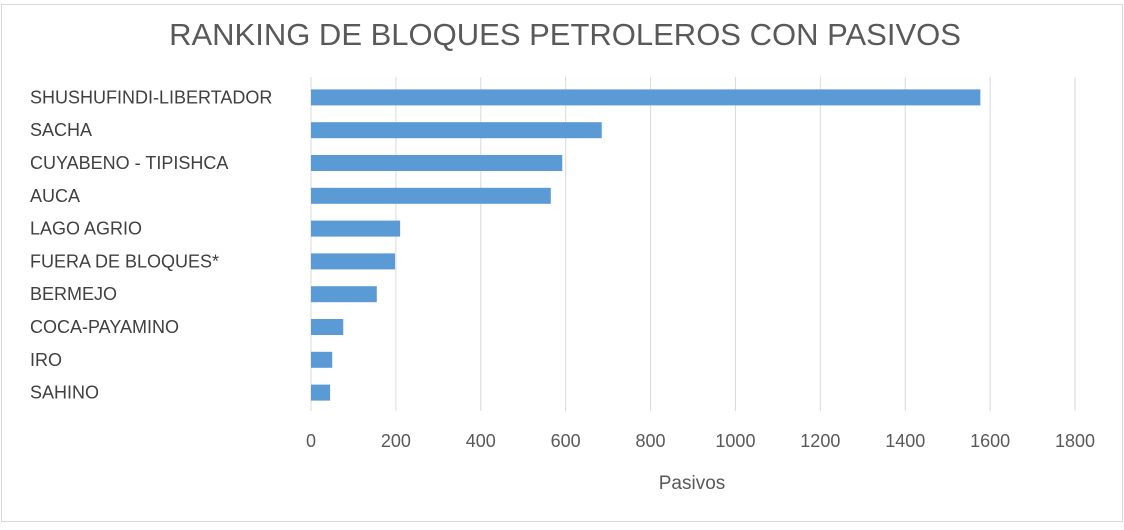 Image resolution: width=1124 pixels, height=530 pixels. Describe the element at coordinates (735, 441) in the screenshot. I see `x-tick-label: 1000` at that location.